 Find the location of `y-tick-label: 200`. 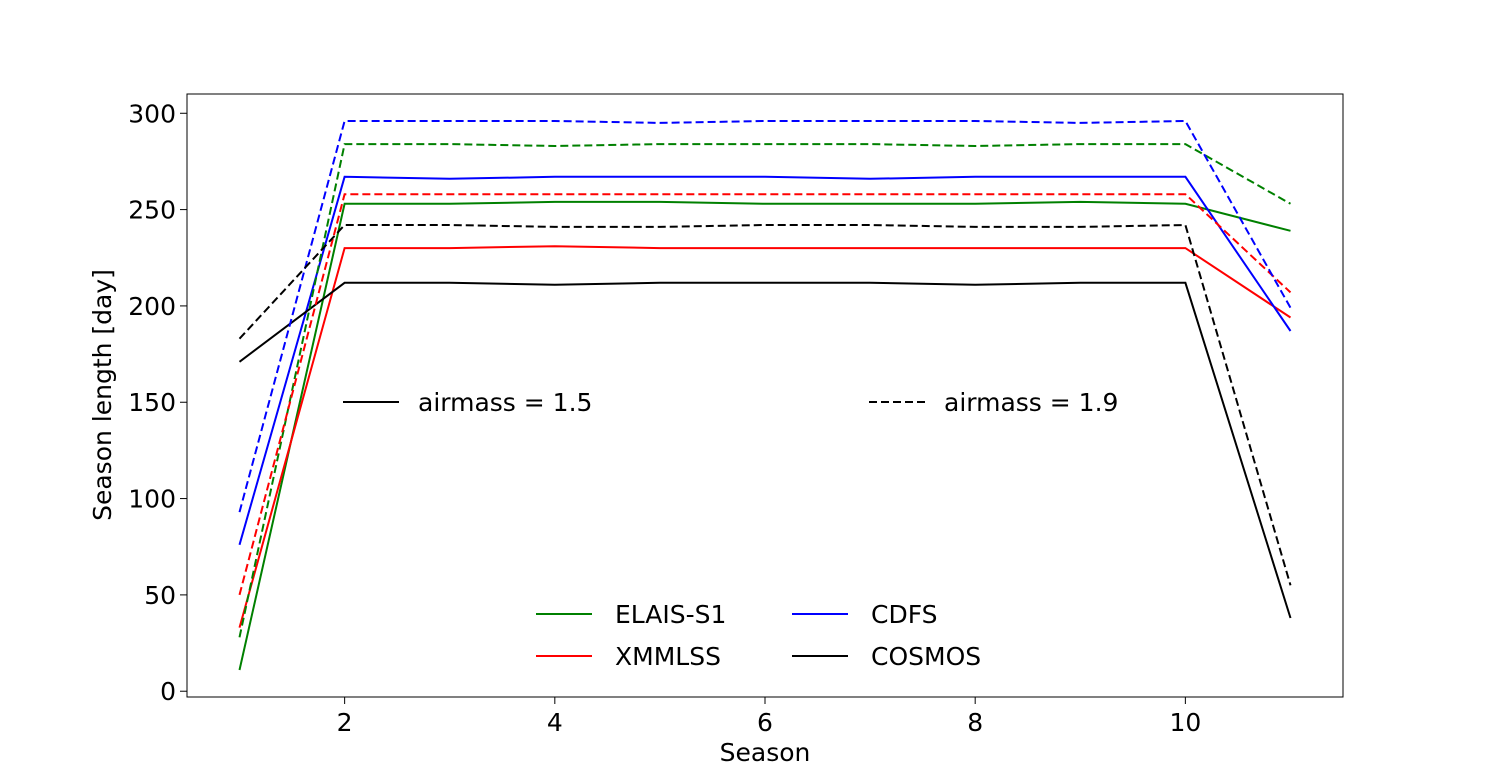

y-tick-label: 200 is located at coordinates (152, 306).